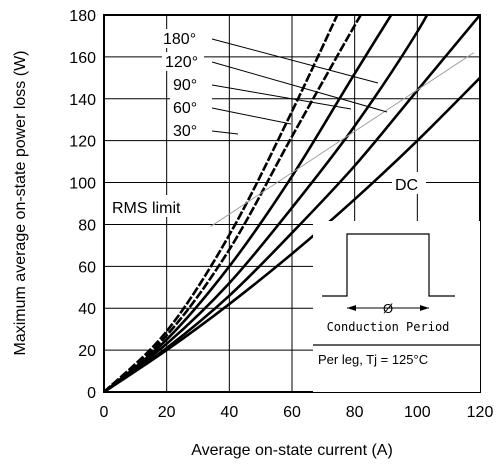 The width and height of the screenshot is (504, 467). What do you see at coordinates (104, 412) in the screenshot?
I see `x-tick-label: 0` at bounding box center [104, 412].